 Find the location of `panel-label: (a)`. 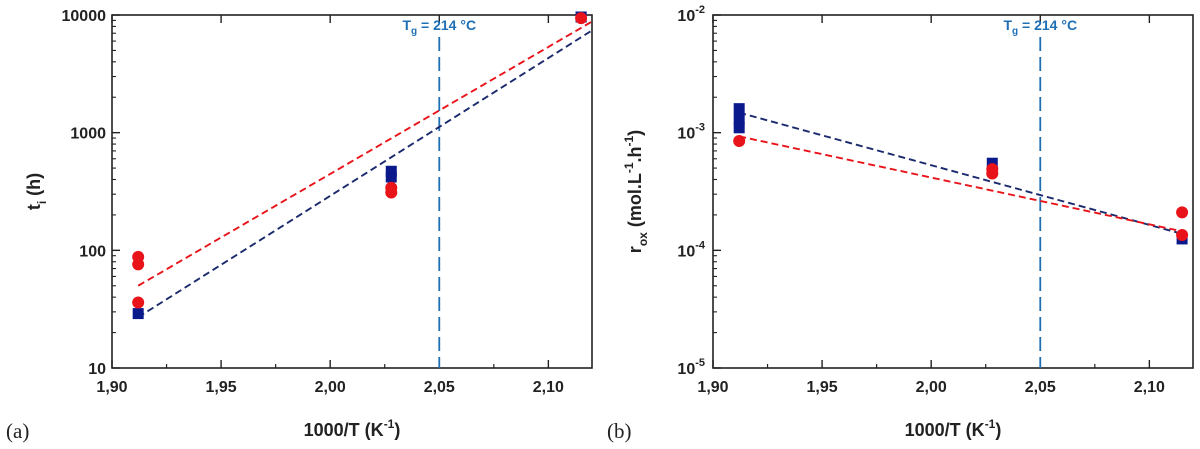

panel-label: (a) is located at coordinates (17, 431).